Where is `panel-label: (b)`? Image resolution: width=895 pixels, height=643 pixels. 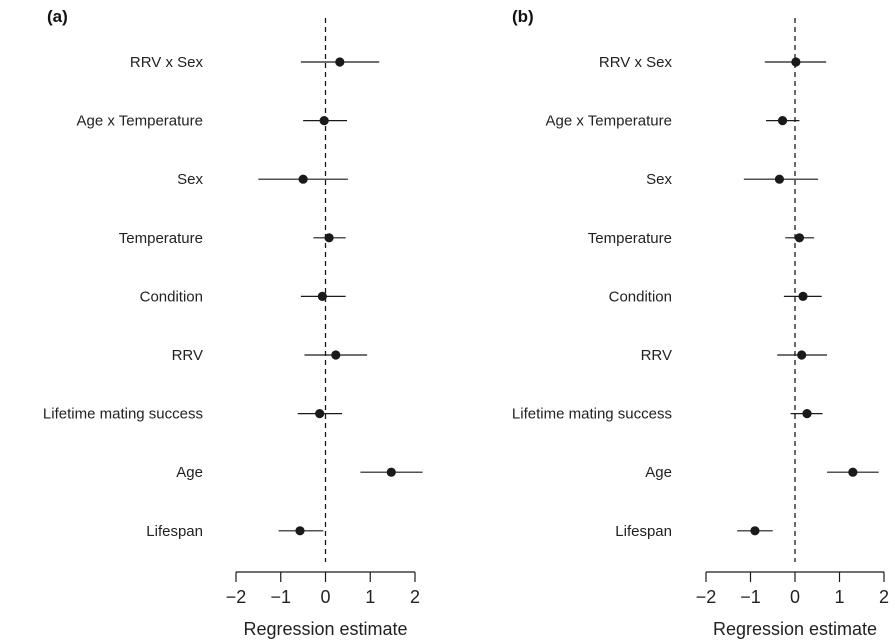
panel-label: (b) is located at coordinates (523, 16).